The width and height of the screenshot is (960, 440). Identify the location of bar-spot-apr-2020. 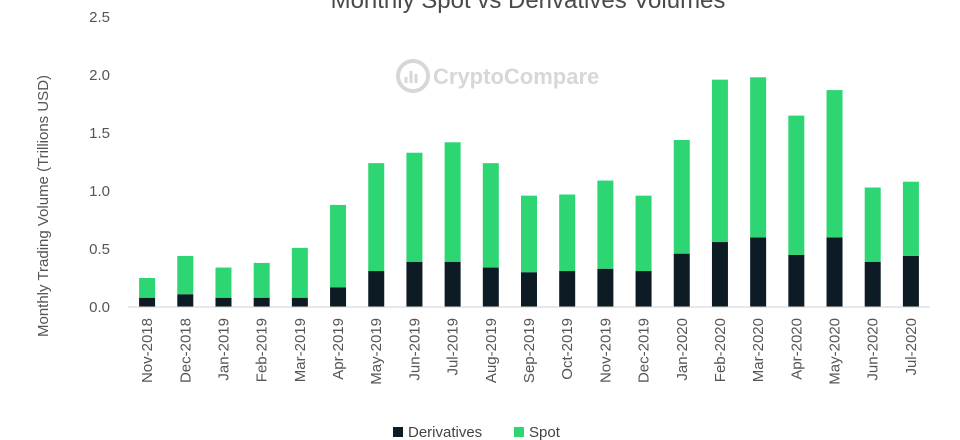
(796, 185).